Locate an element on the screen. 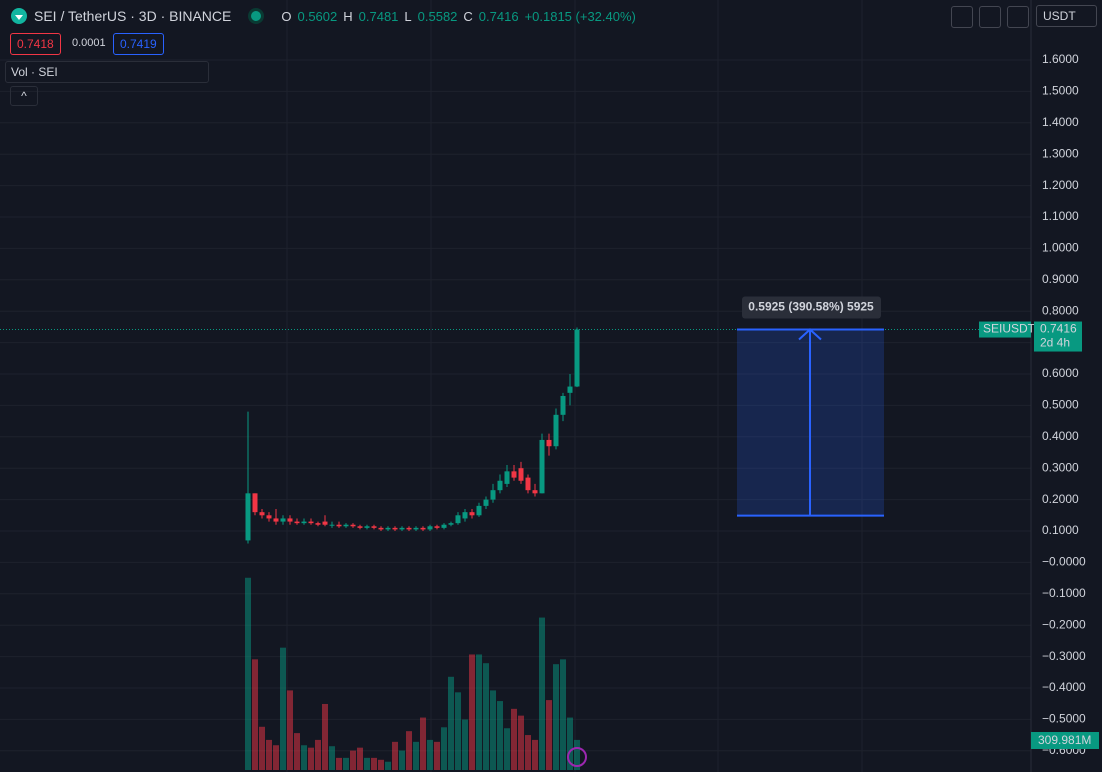 The width and height of the screenshot is (1102, 772). y-tick-label: 0.6000 is located at coordinates (1060, 373).